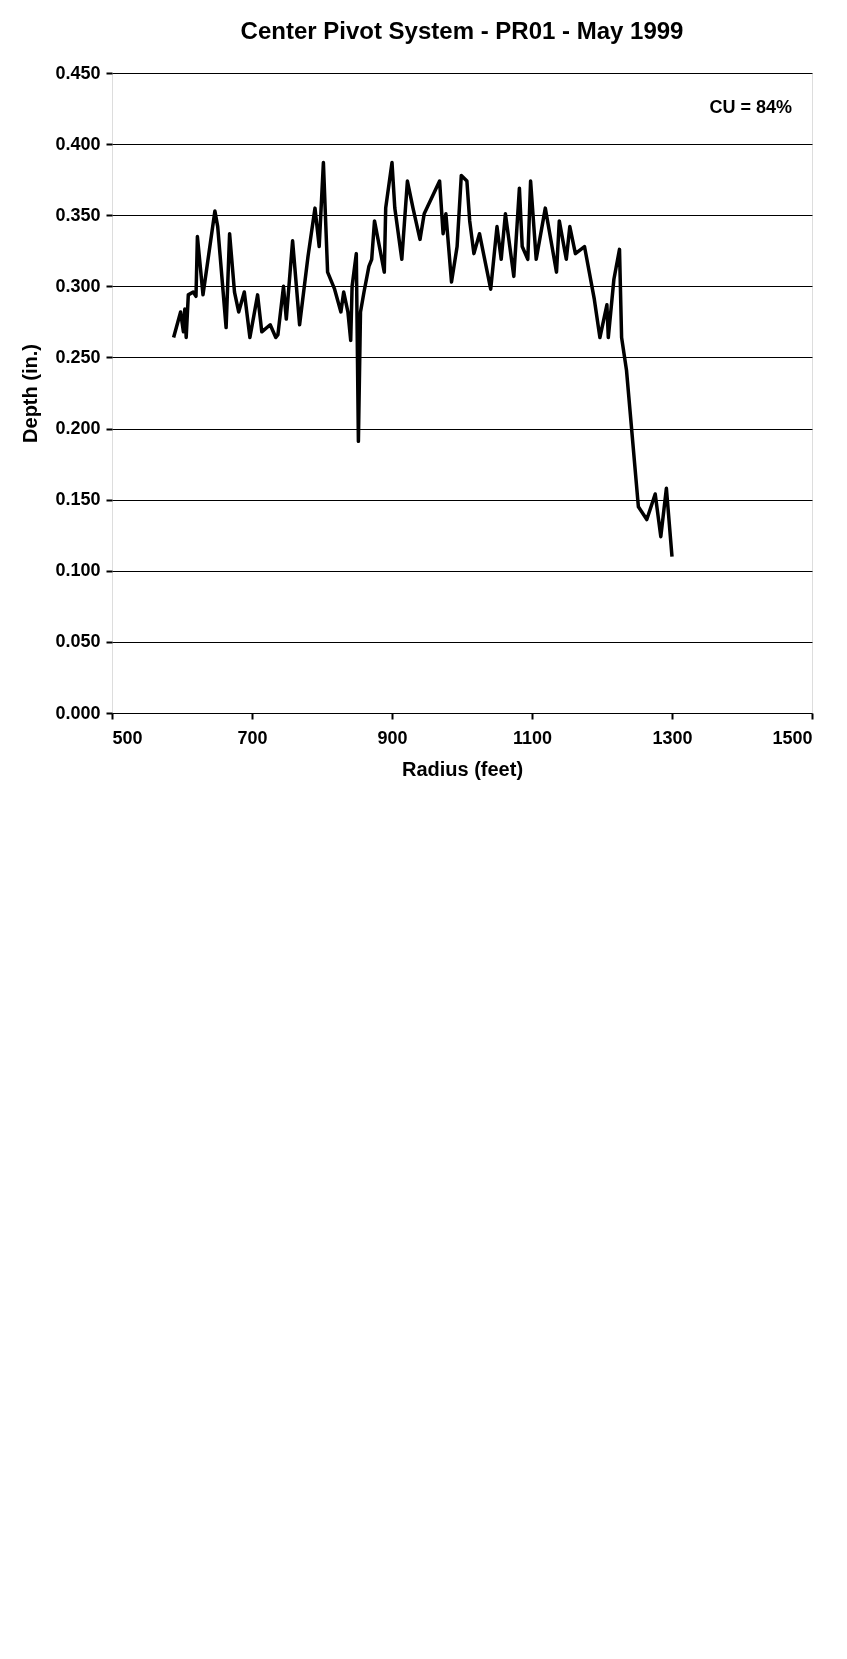  What do you see at coordinates (78, 356) in the screenshot?
I see `y-tick-label: 0.250` at bounding box center [78, 356].